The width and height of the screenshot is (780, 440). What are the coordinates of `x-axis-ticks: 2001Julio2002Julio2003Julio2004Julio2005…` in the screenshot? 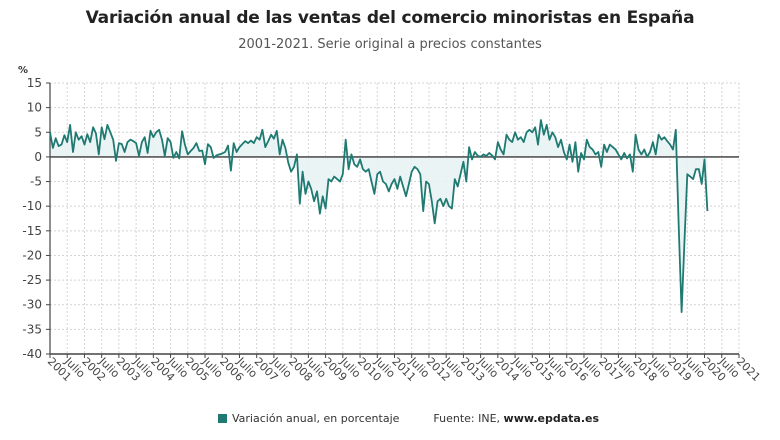 It's located at (404, 369).